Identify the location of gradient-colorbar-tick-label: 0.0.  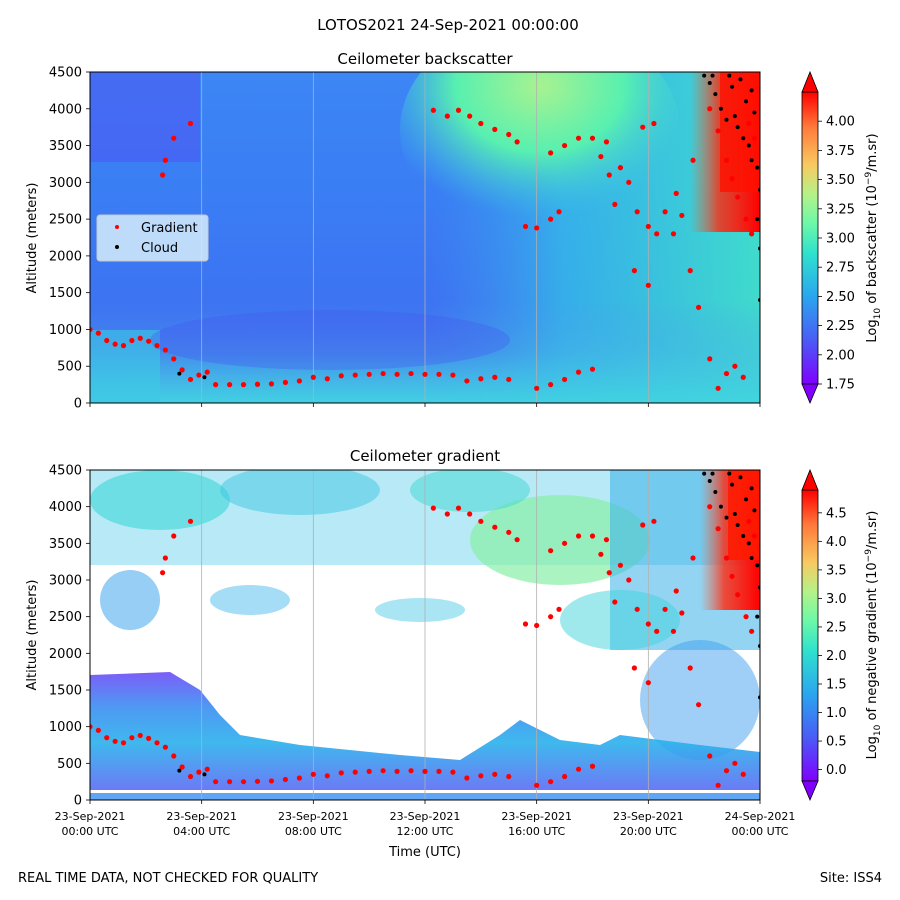
(836, 770).